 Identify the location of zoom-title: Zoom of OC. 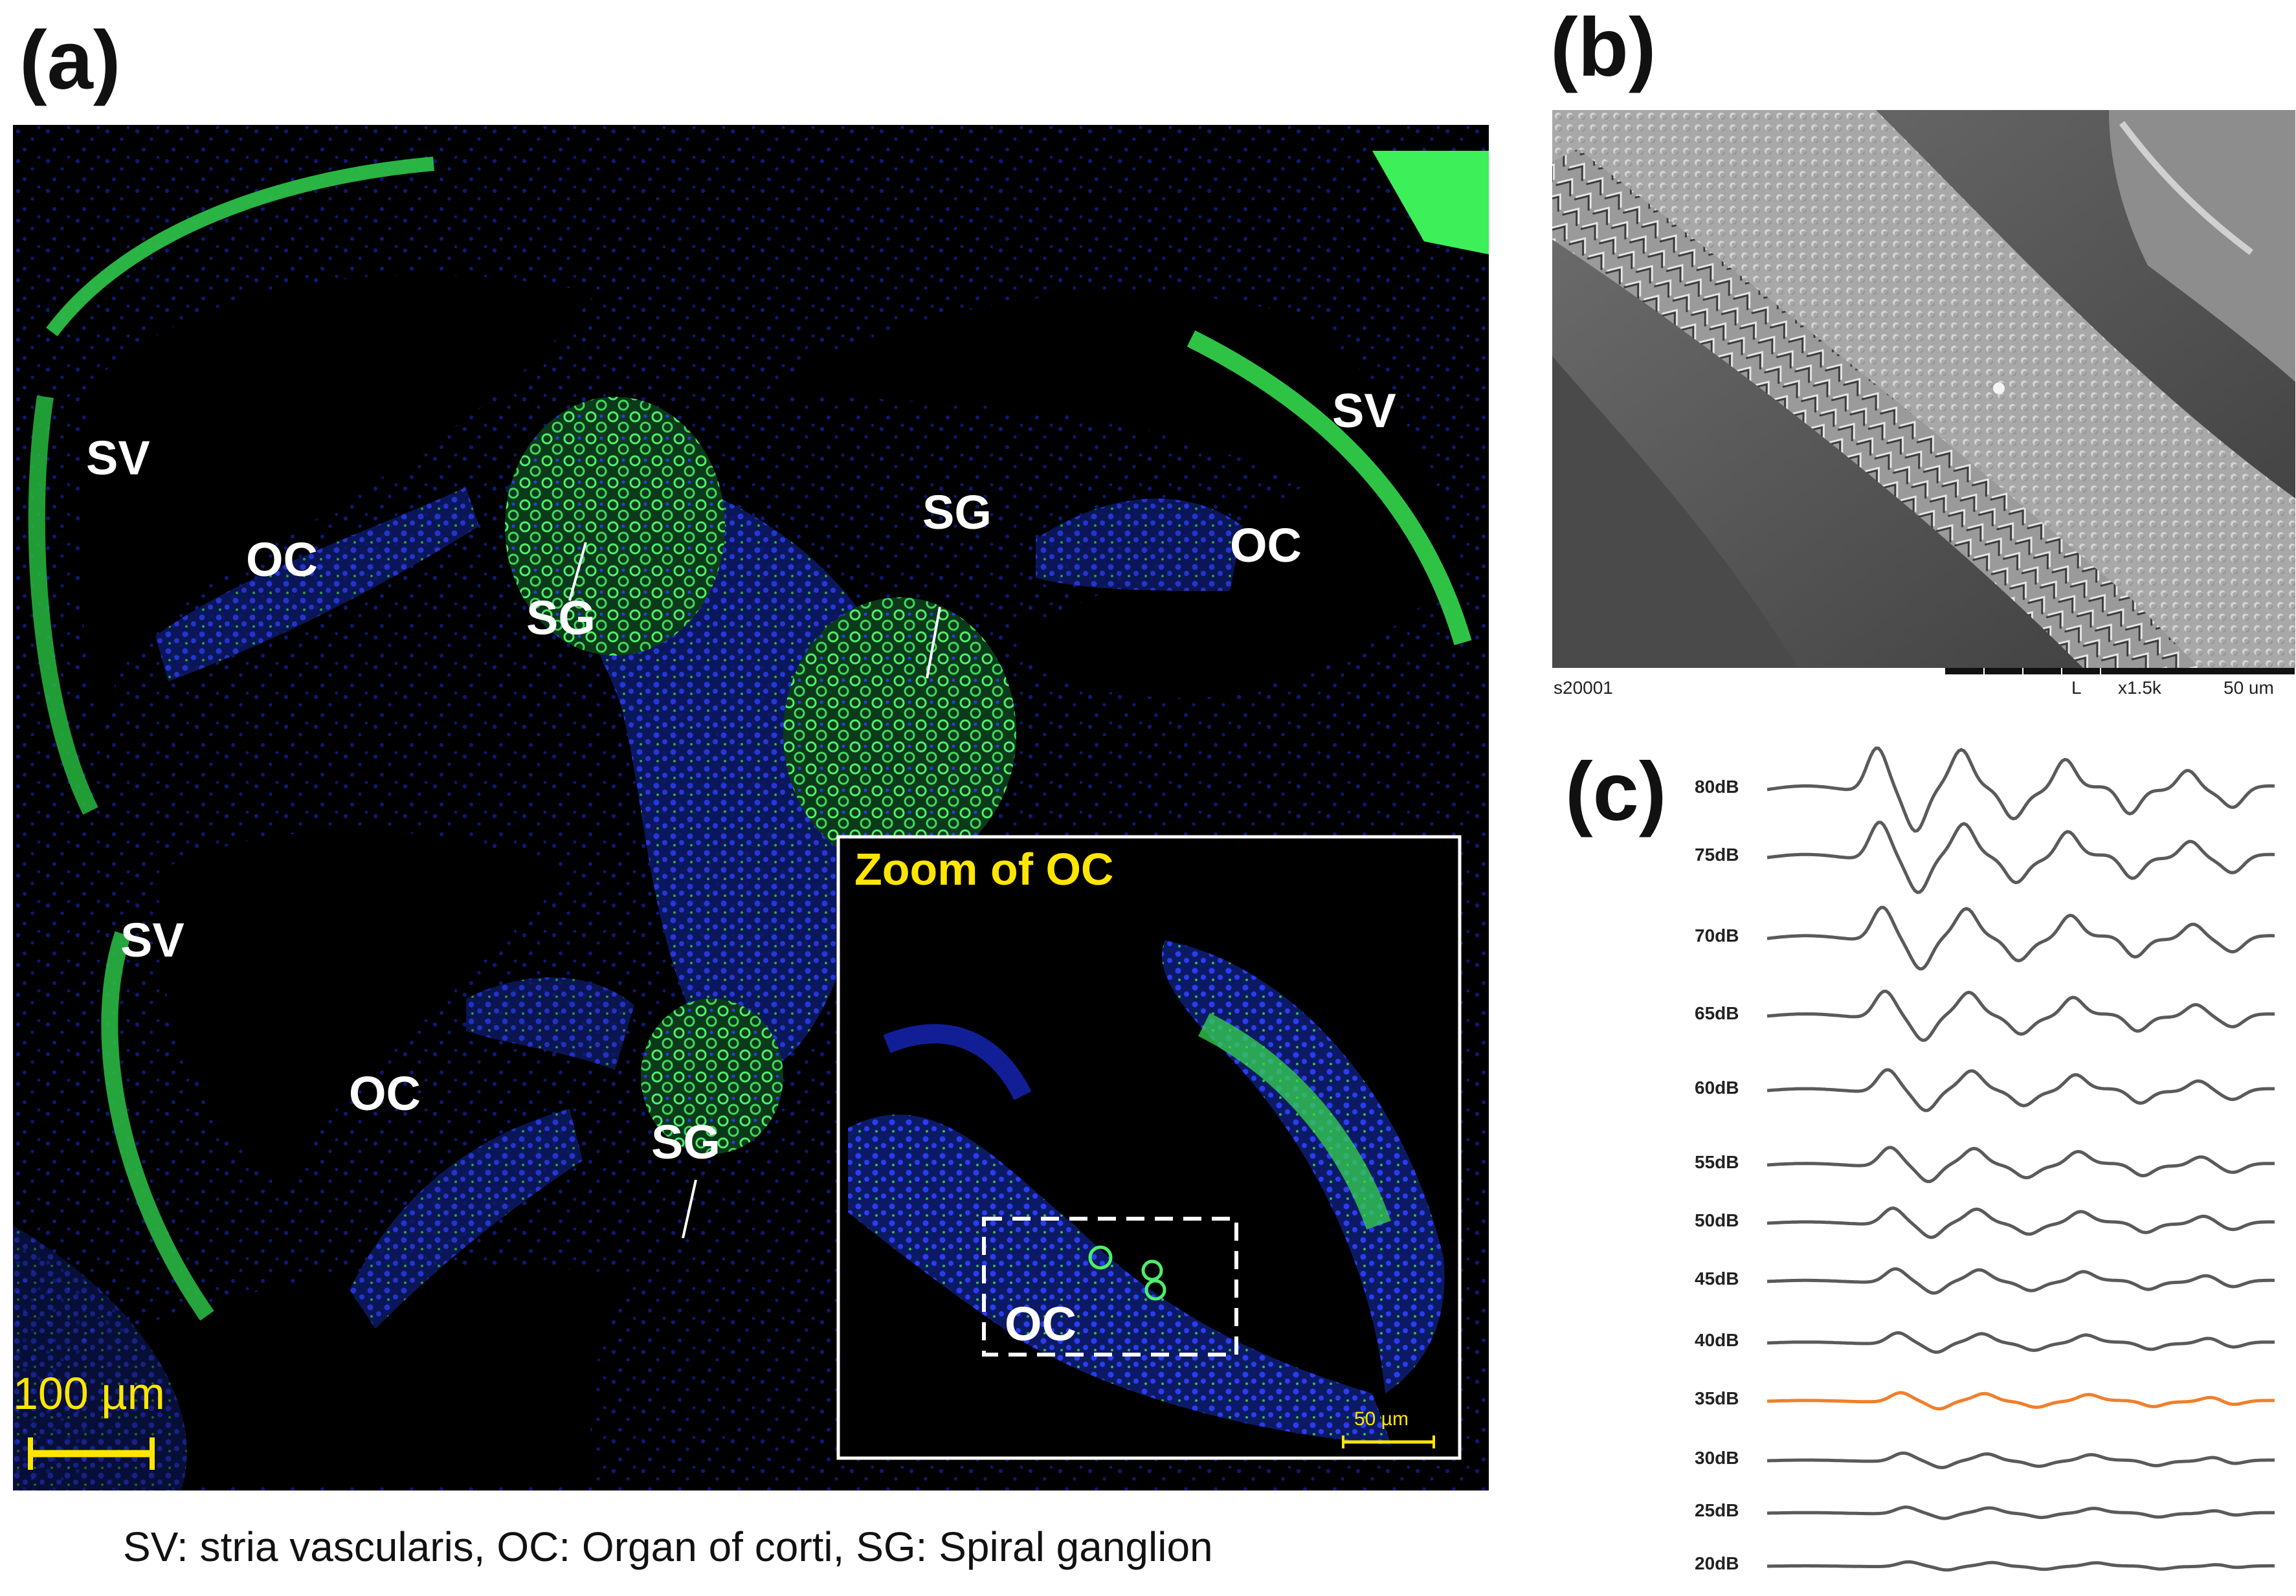
(984, 869).